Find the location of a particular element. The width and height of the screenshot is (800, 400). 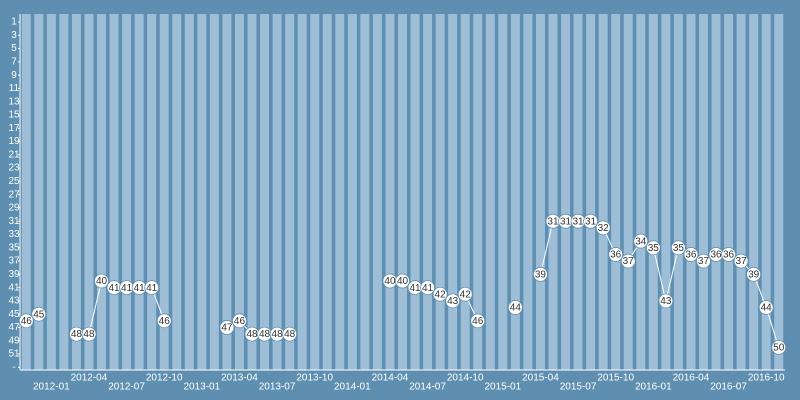

x-tick-label: 2014-10 is located at coordinates (465, 378).